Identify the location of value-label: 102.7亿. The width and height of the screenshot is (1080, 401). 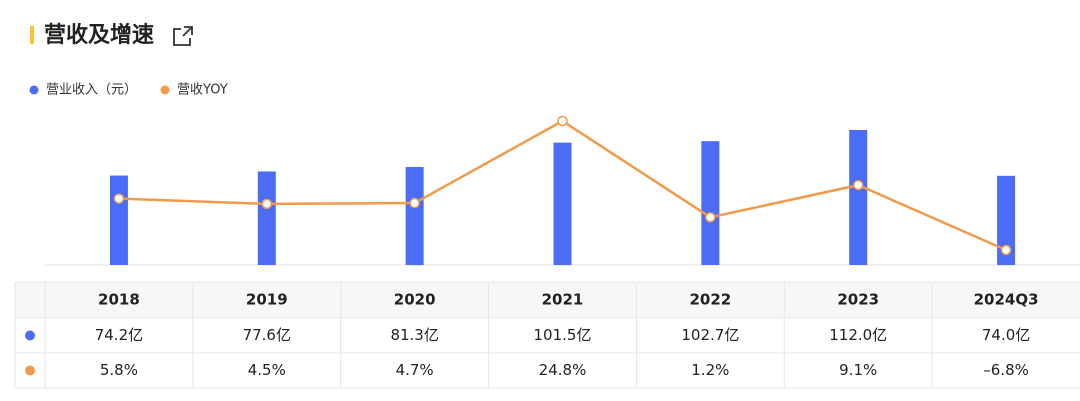
(710, 335).